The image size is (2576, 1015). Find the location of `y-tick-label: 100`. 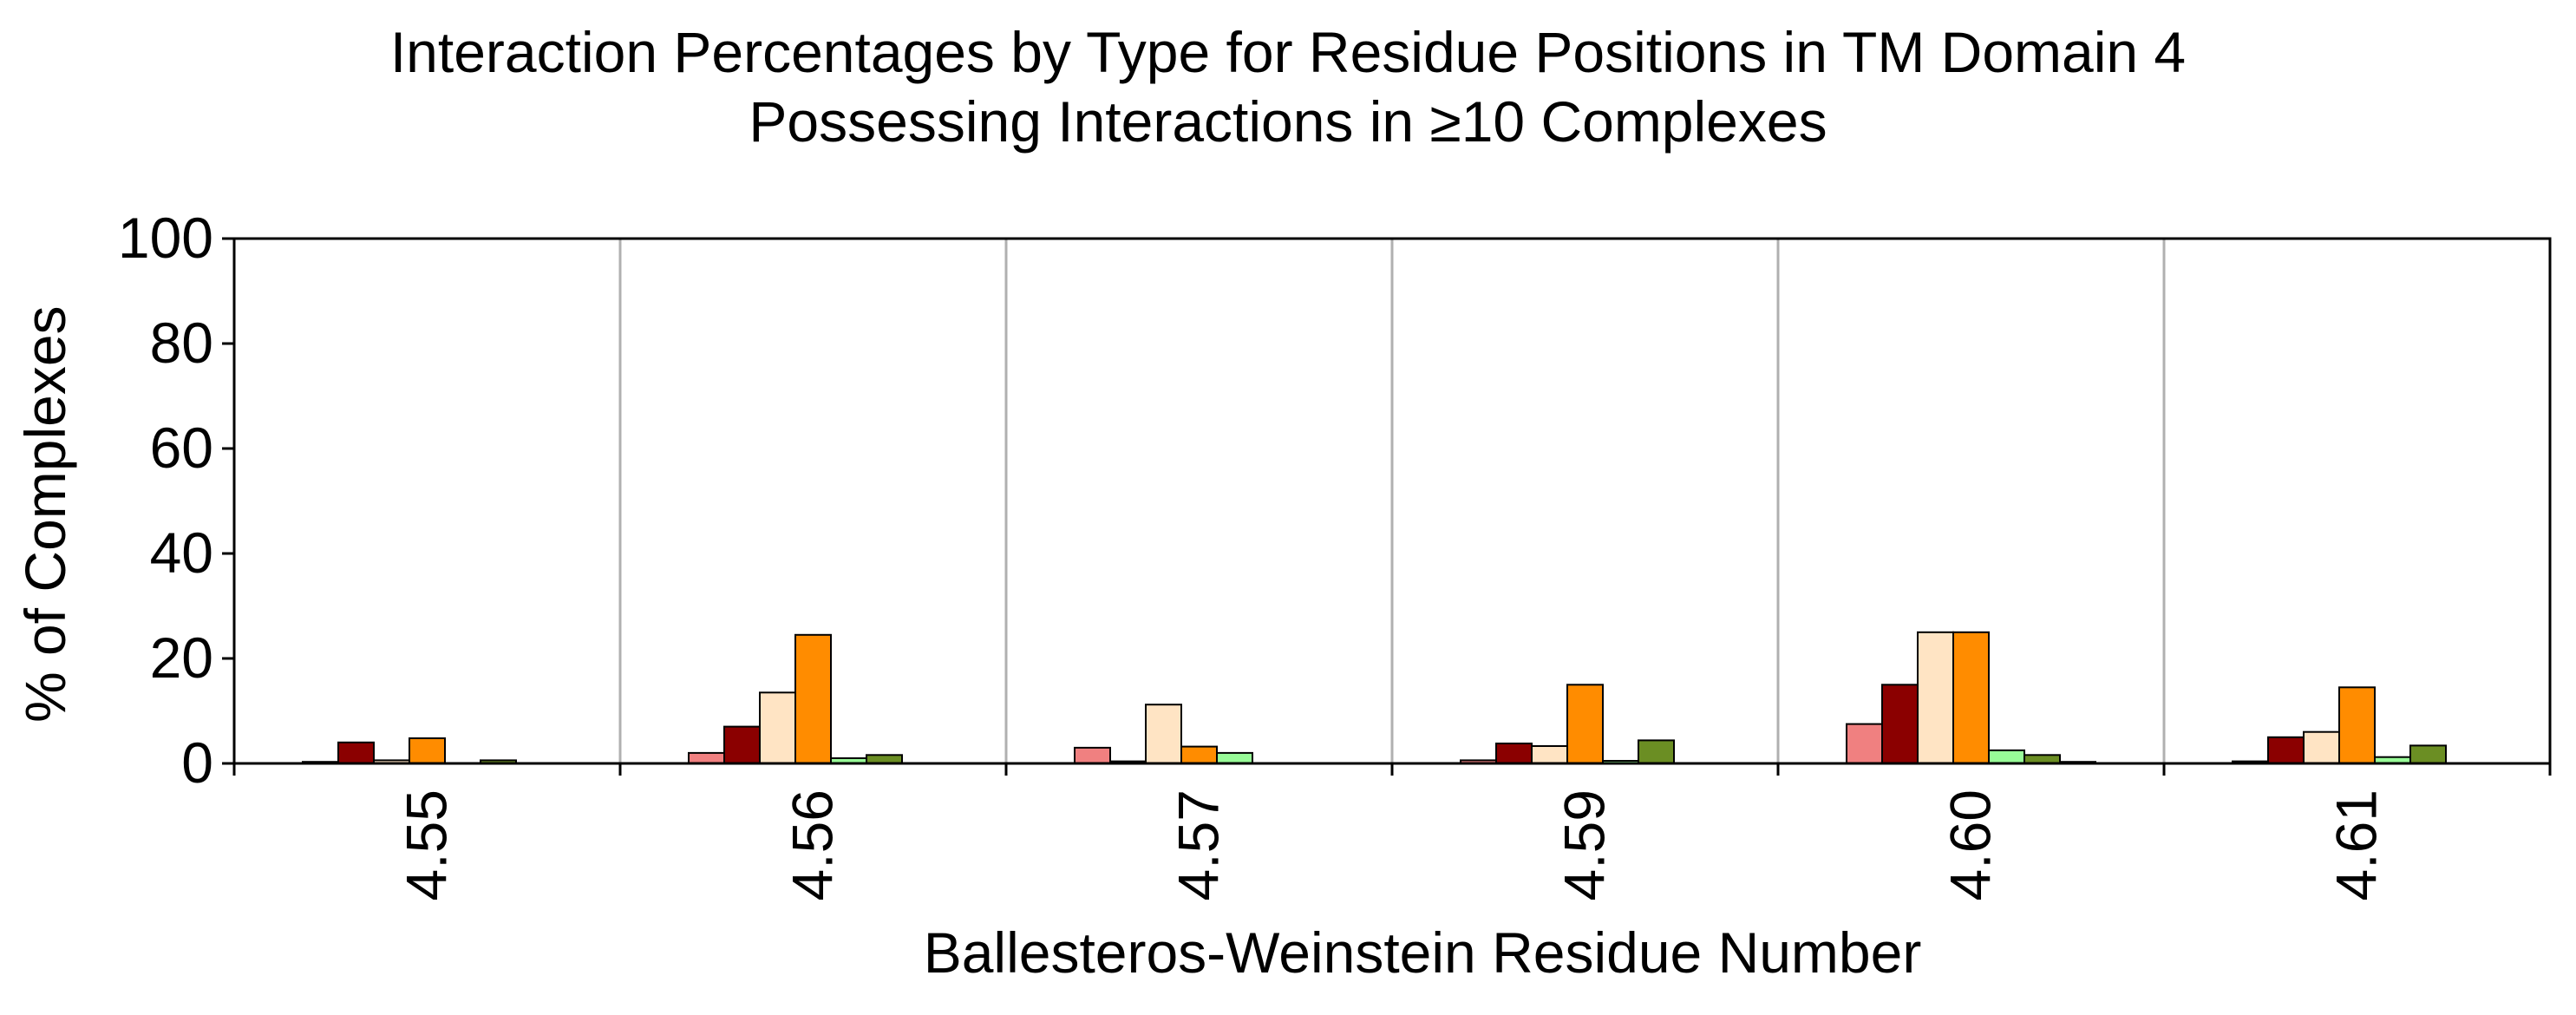

y-tick-label: 100 is located at coordinates (165, 238).